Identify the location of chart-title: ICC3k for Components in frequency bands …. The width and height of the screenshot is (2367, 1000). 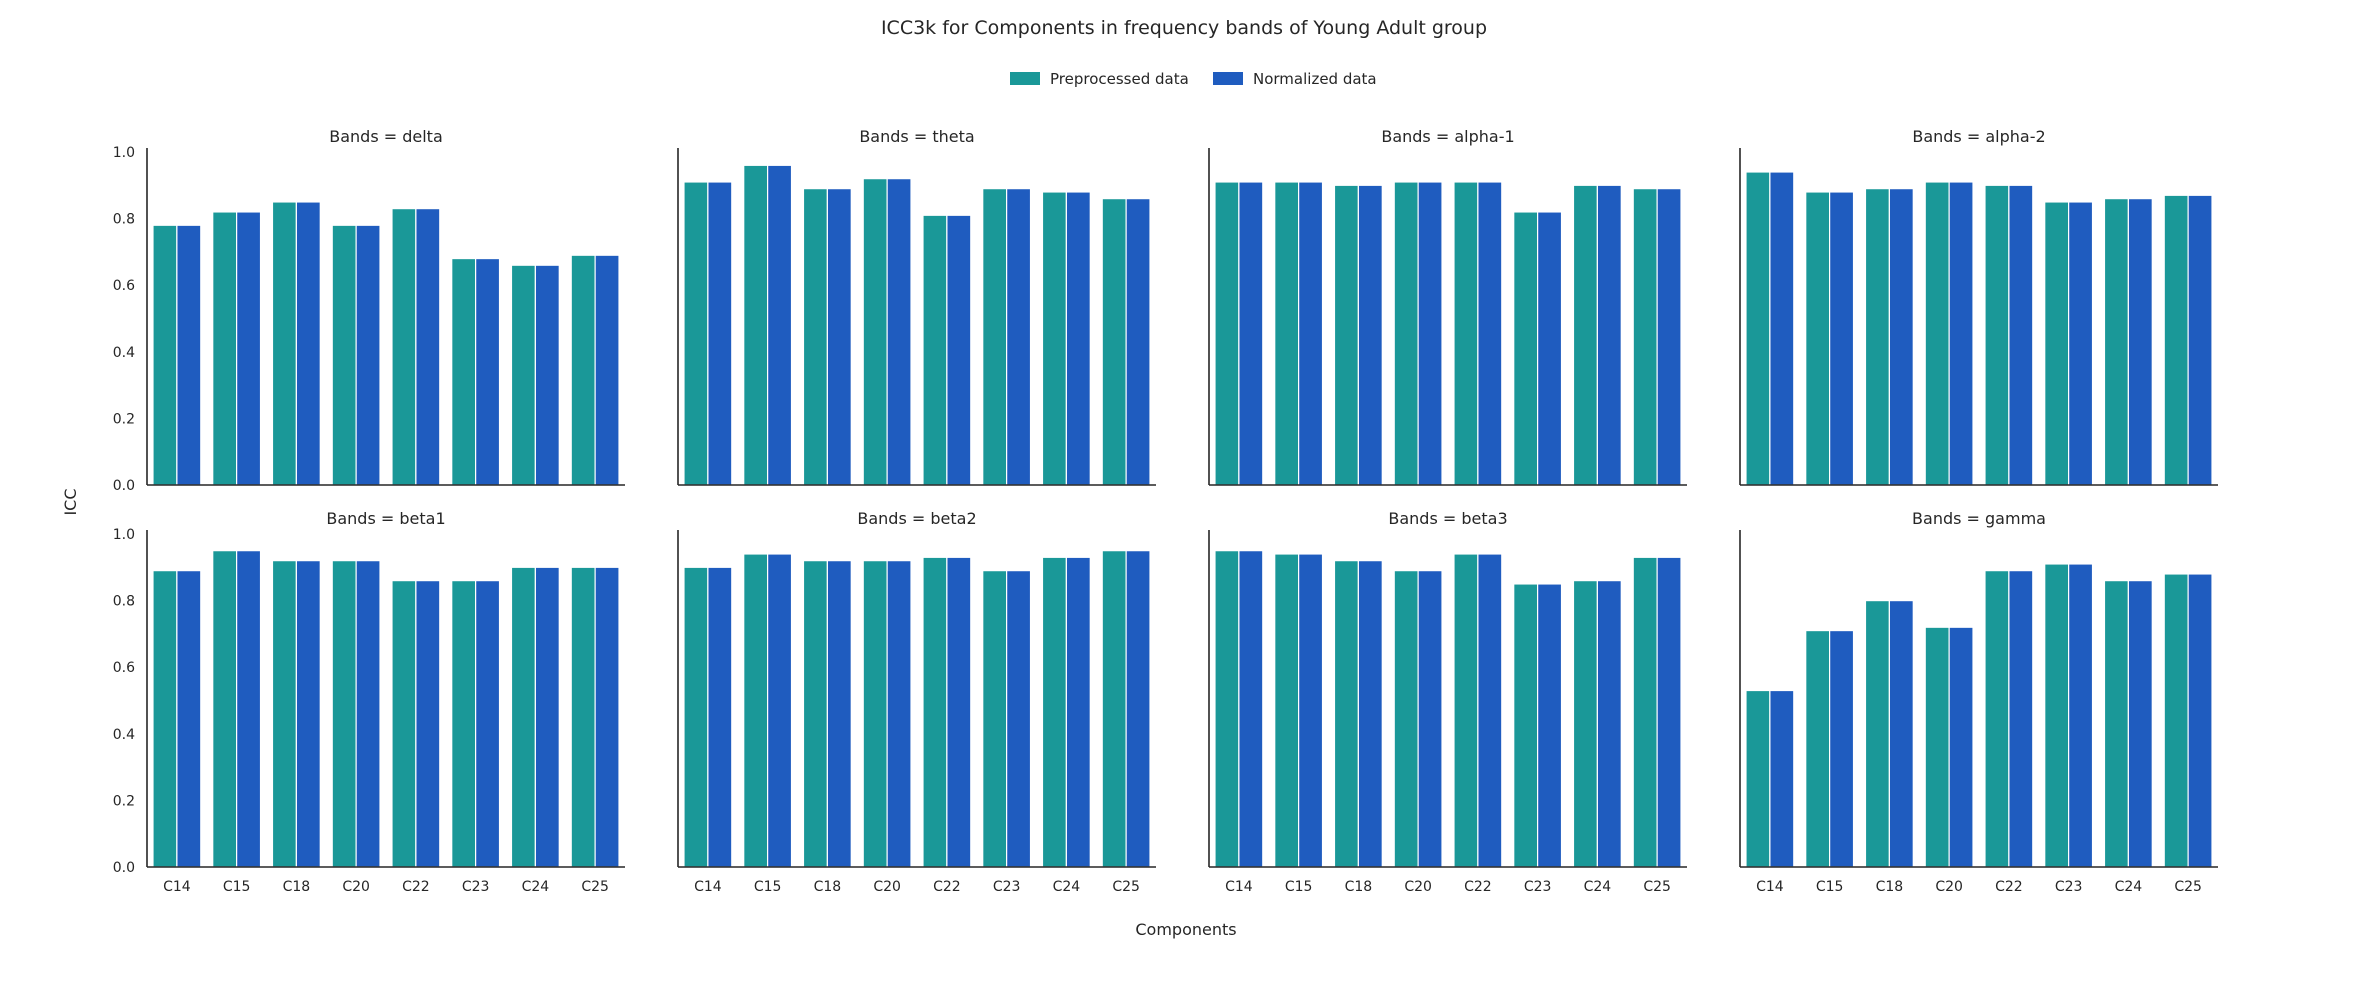
(1184, 28).